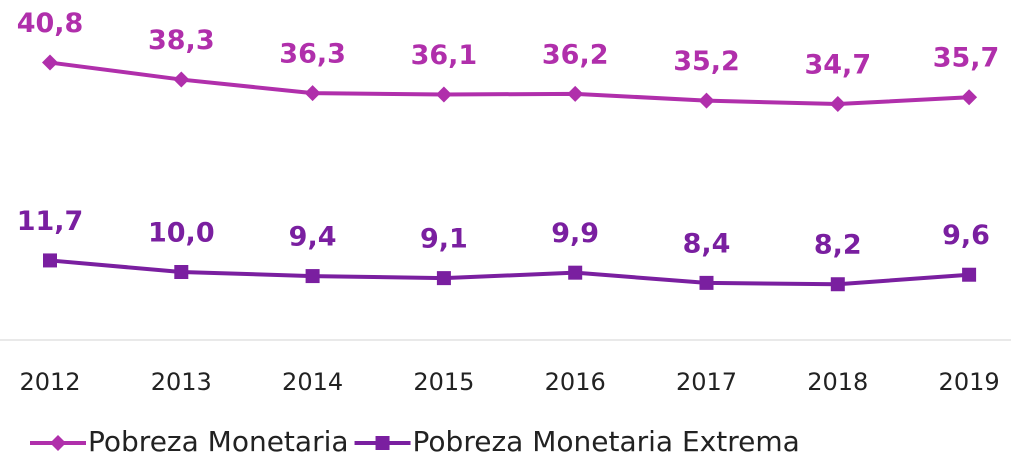 The height and width of the screenshot is (463, 1011). What do you see at coordinates (312, 382) in the screenshot?
I see `x-tick-label: 2014` at bounding box center [312, 382].